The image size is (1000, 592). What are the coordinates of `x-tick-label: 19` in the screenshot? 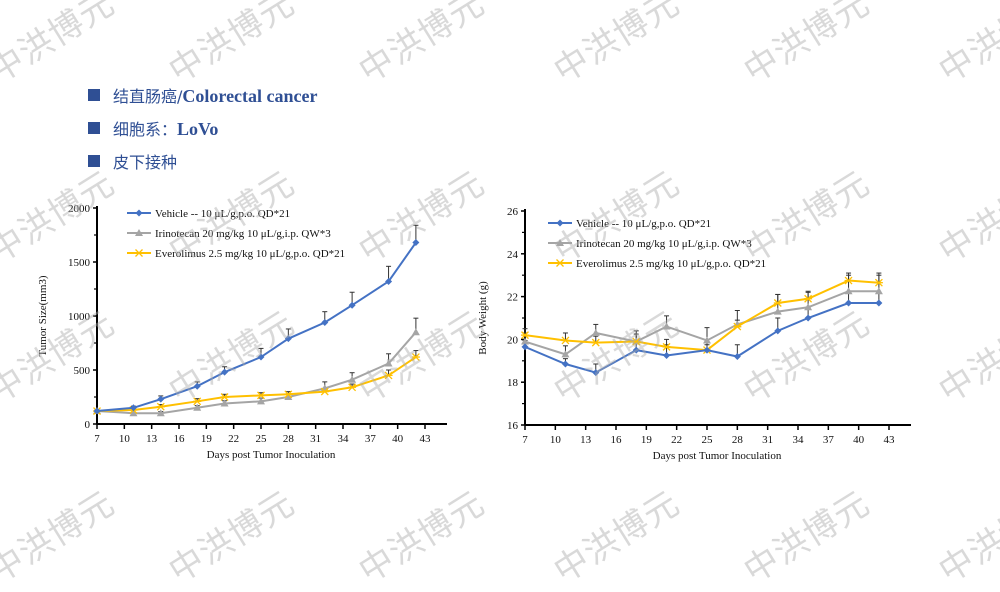 It's located at (207, 439).